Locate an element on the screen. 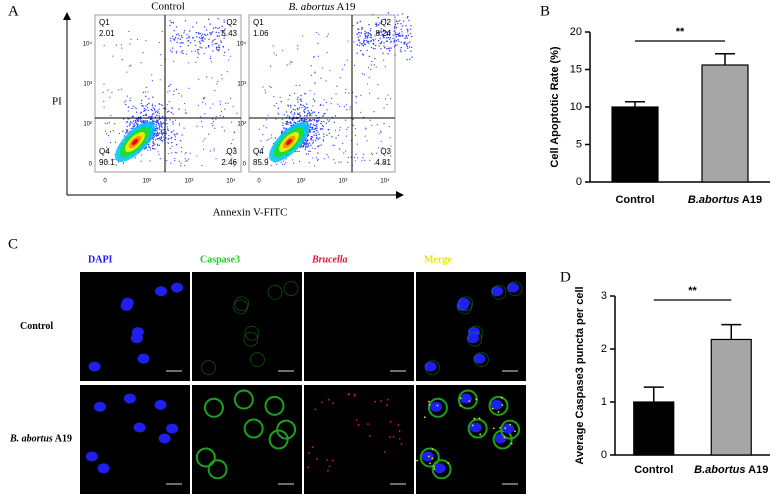 The height and width of the screenshot is (496, 778). nucleus is located at coordinates (439, 468).